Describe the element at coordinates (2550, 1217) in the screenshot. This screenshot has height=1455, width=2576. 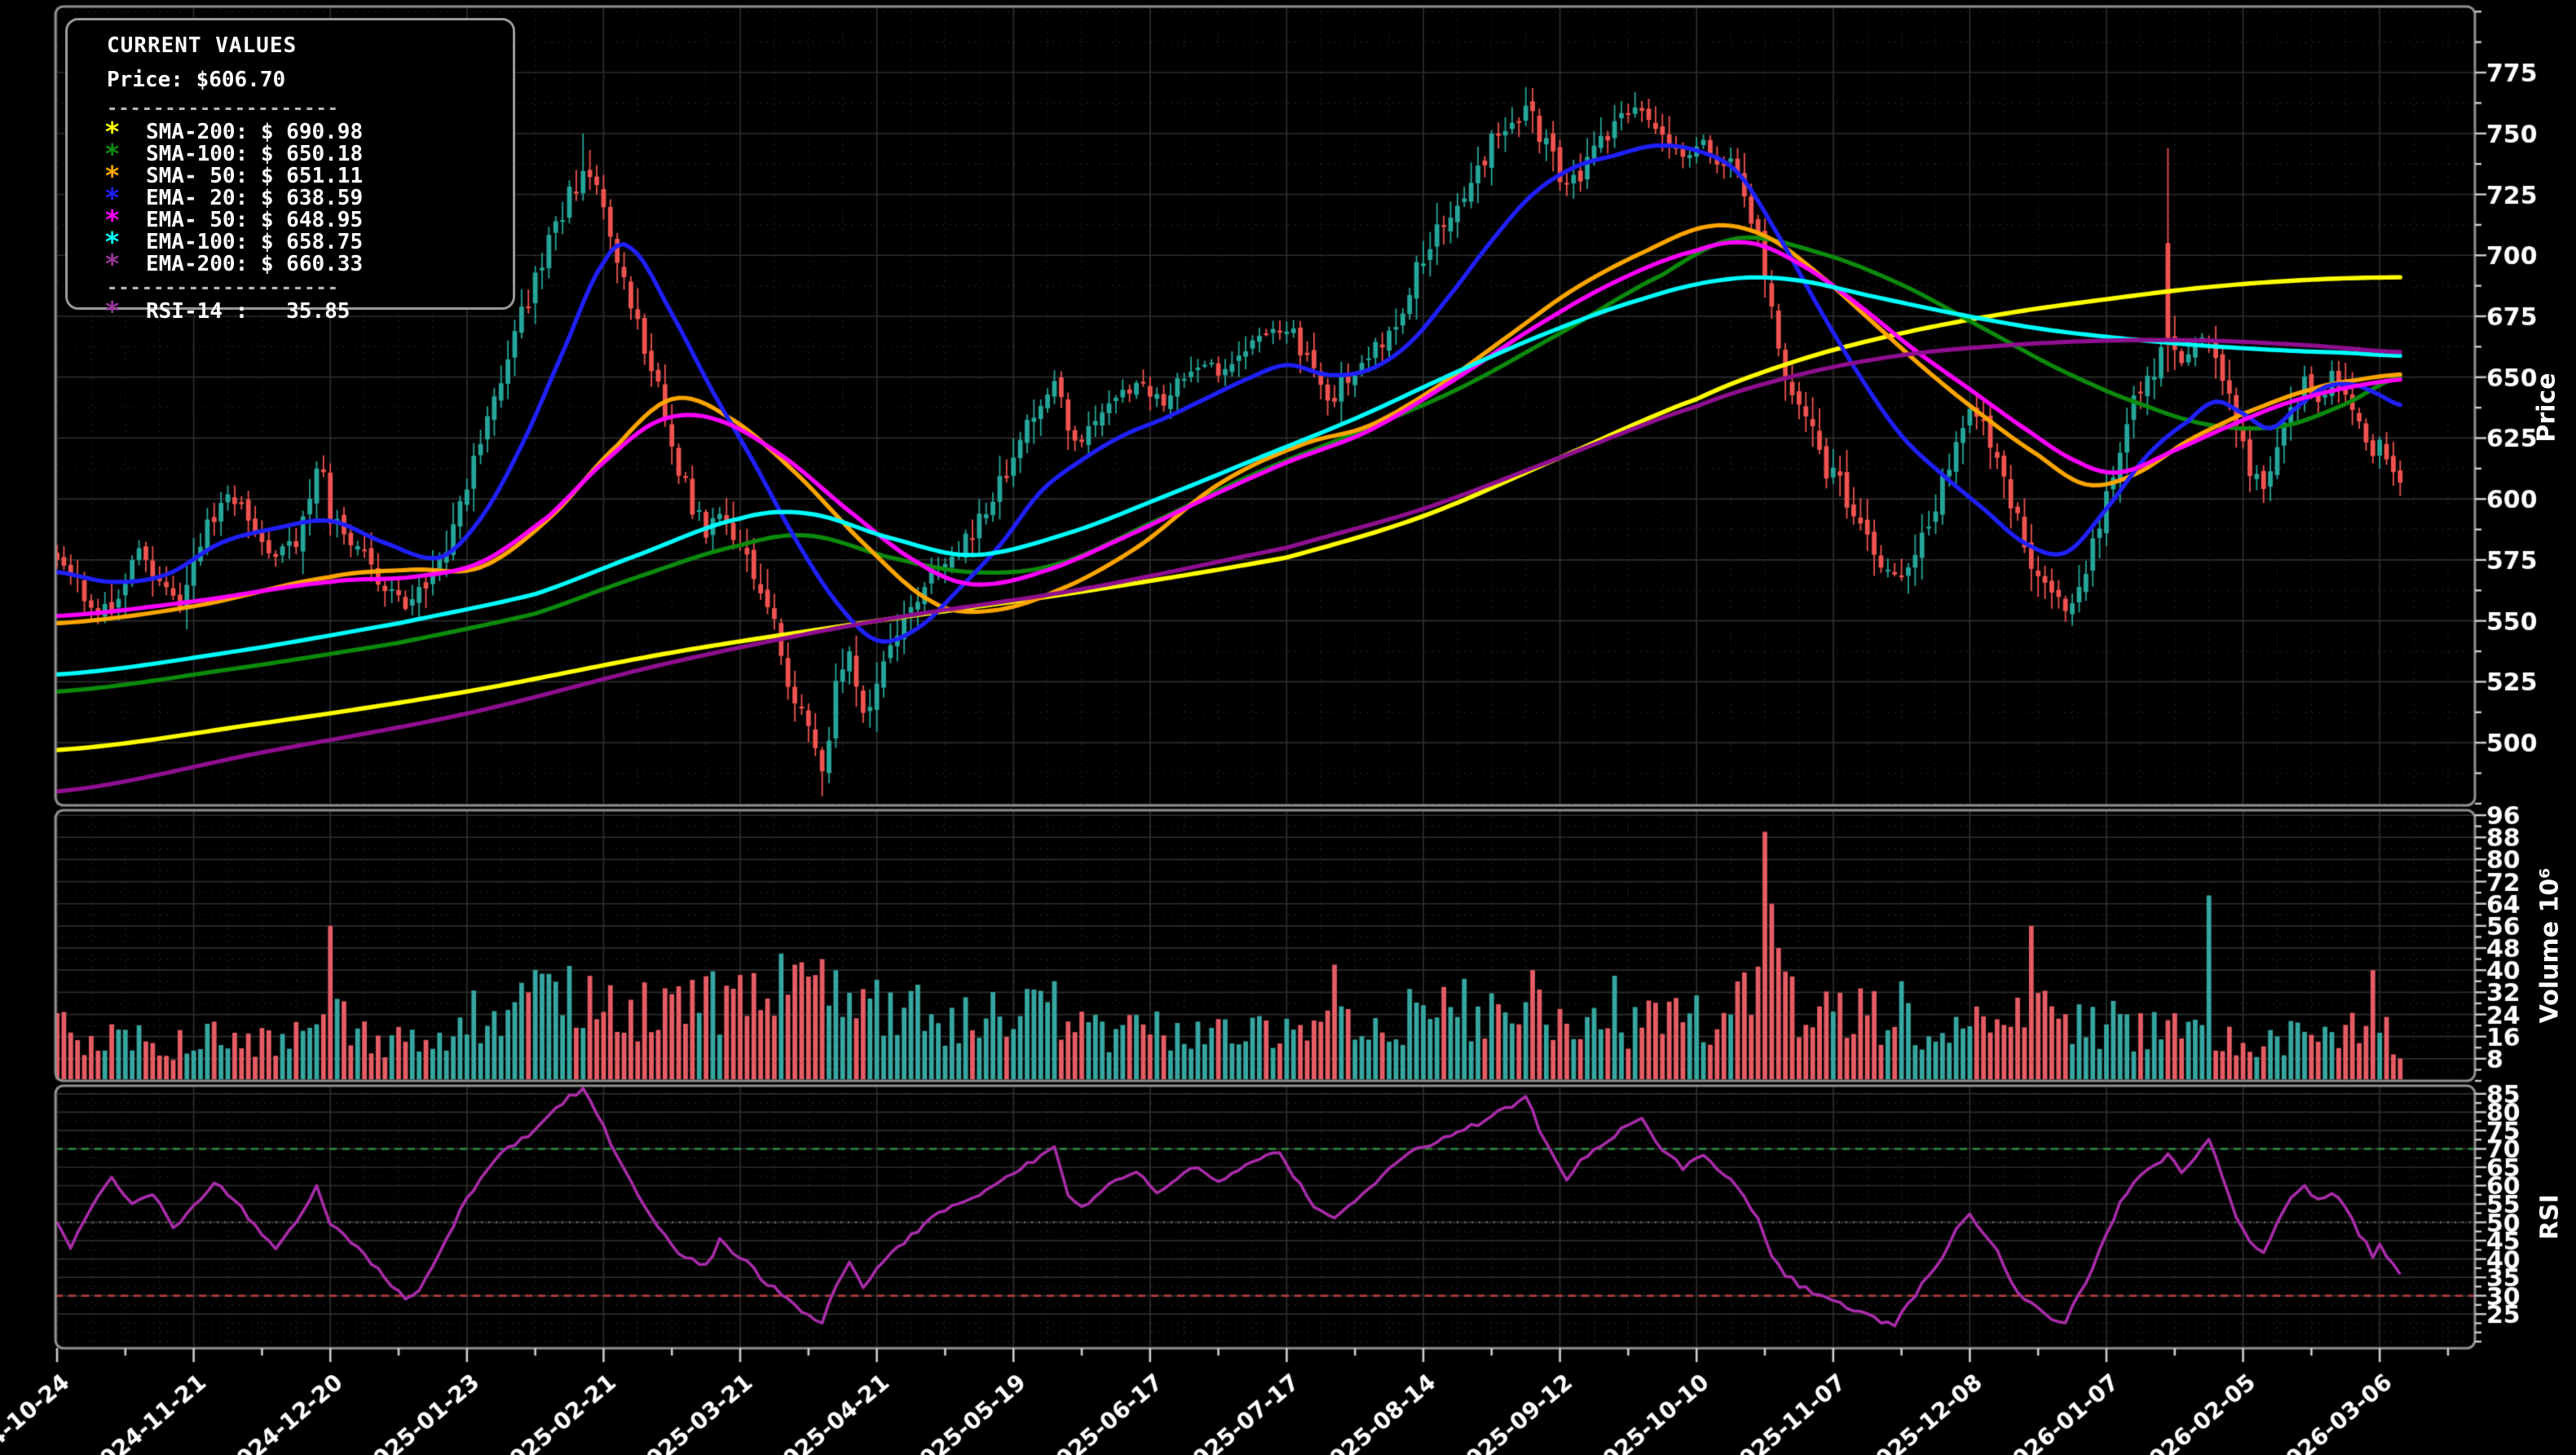
I see `rsi-axis-title: RSI` at that location.